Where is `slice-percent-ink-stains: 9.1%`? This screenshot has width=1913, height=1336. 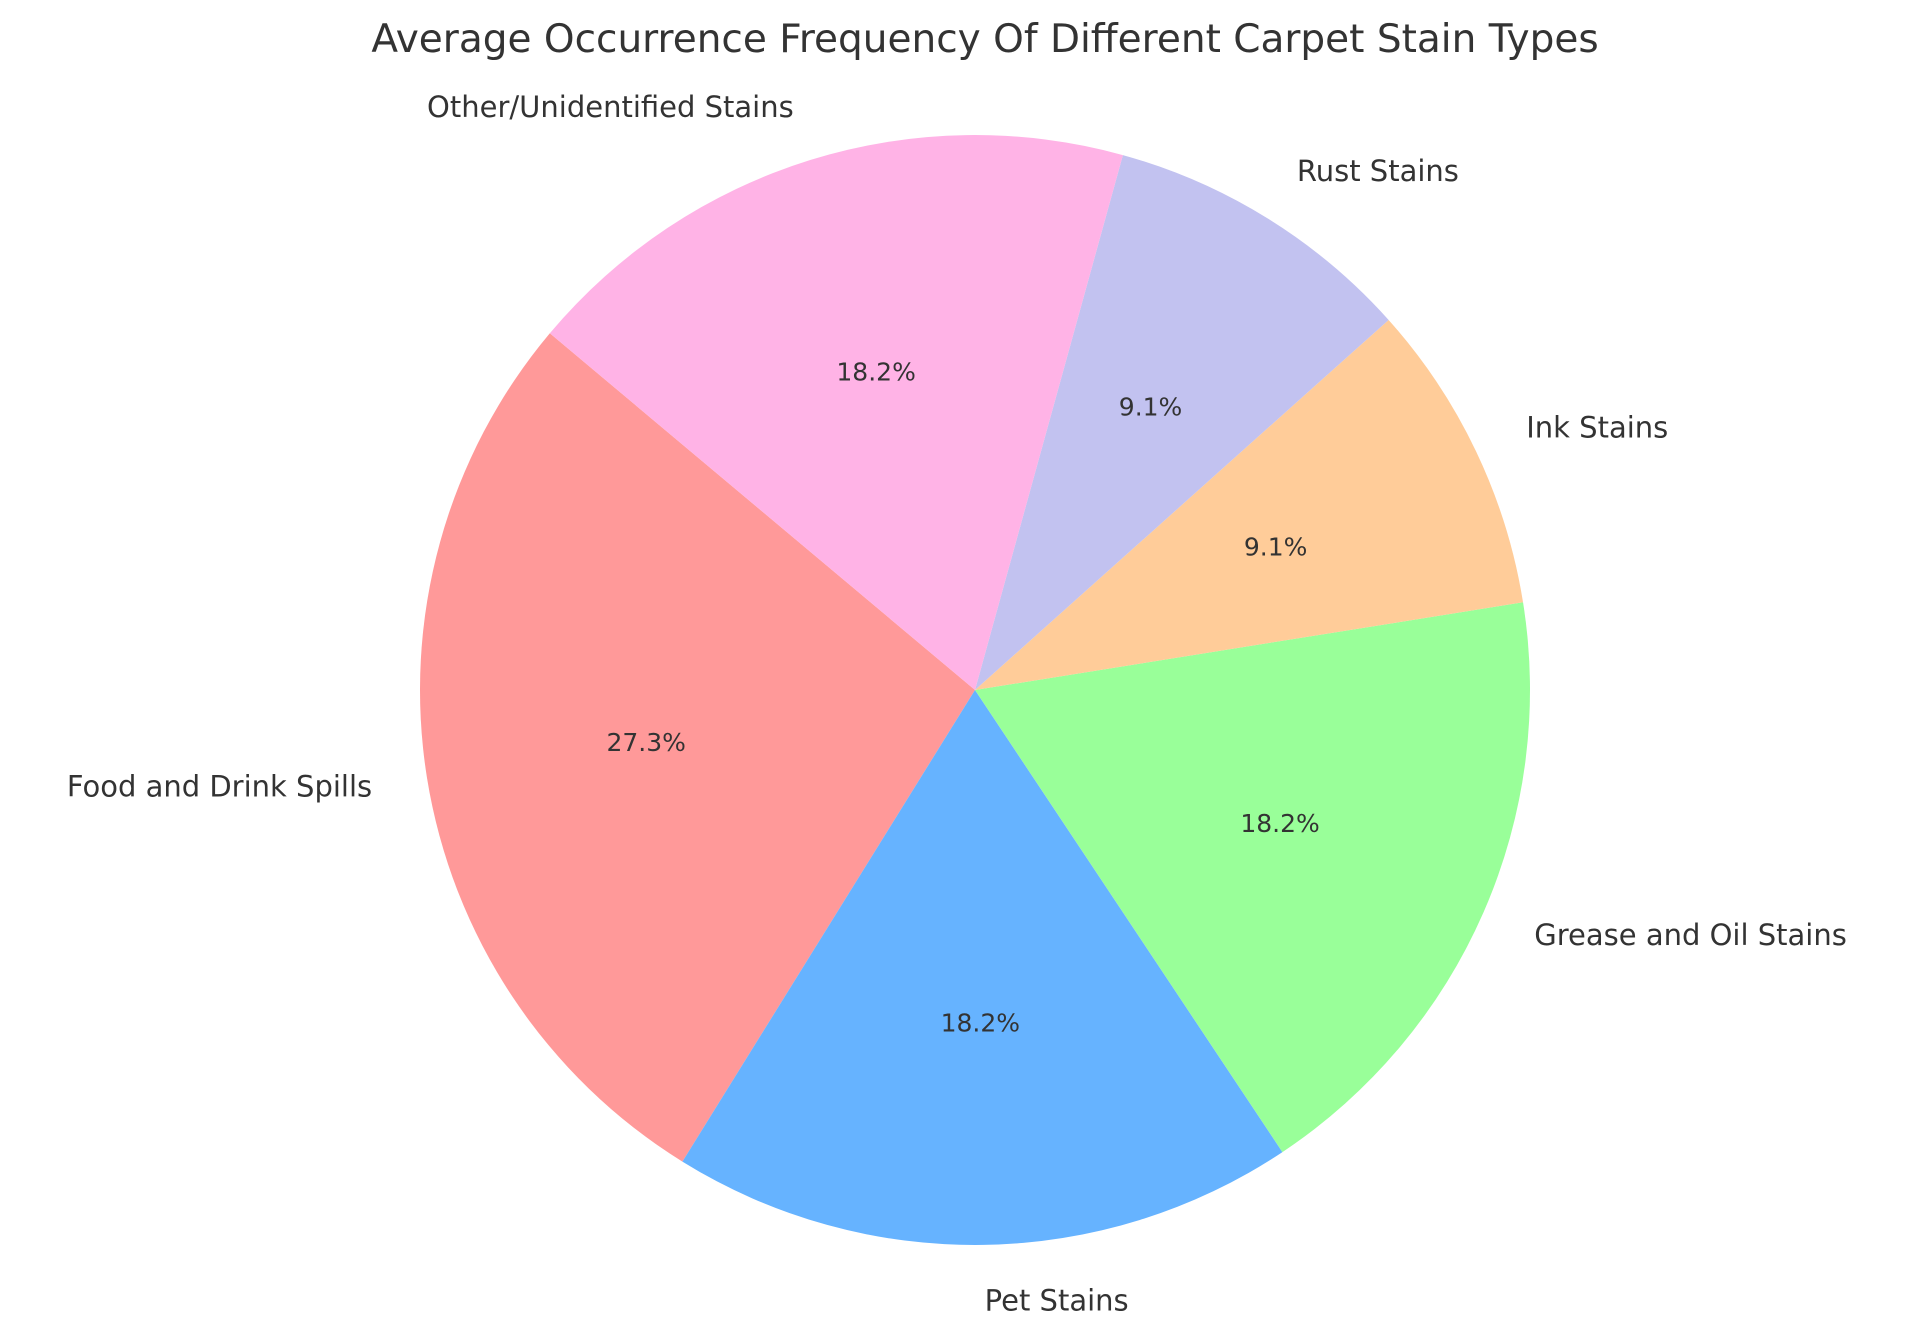 slice-percent-ink-stains: 9.1% is located at coordinates (1276, 546).